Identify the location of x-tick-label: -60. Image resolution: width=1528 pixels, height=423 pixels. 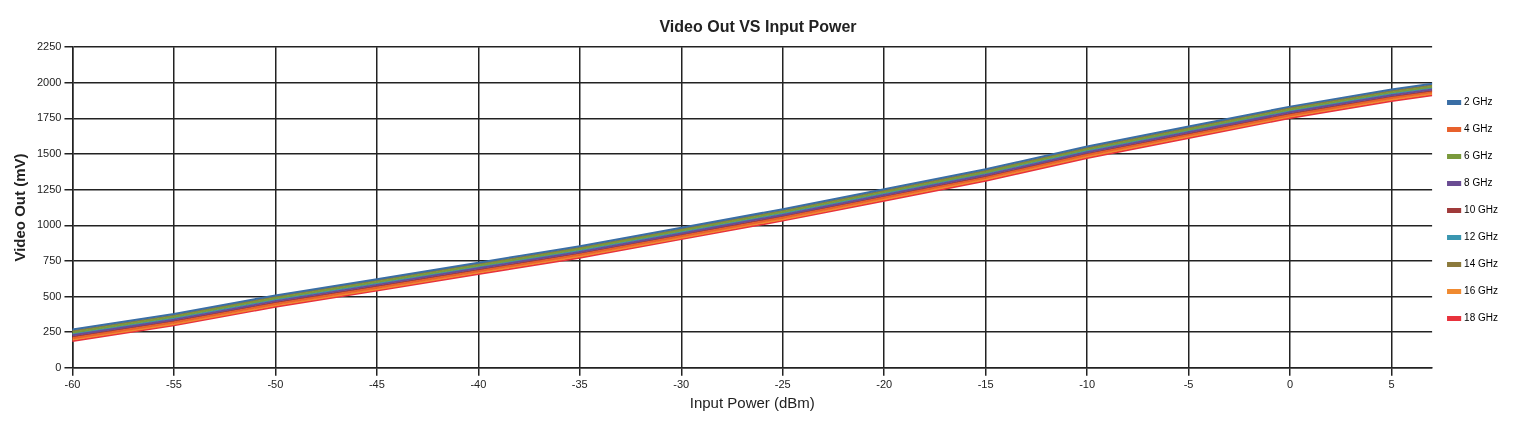
(72, 384).